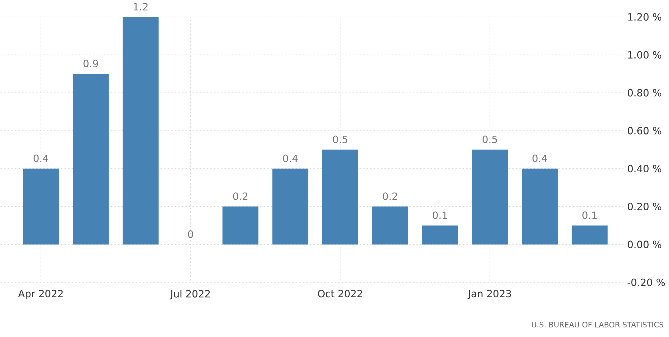 The width and height of the screenshot is (669, 337). I want to click on data-label: 0.9, so click(91, 64).